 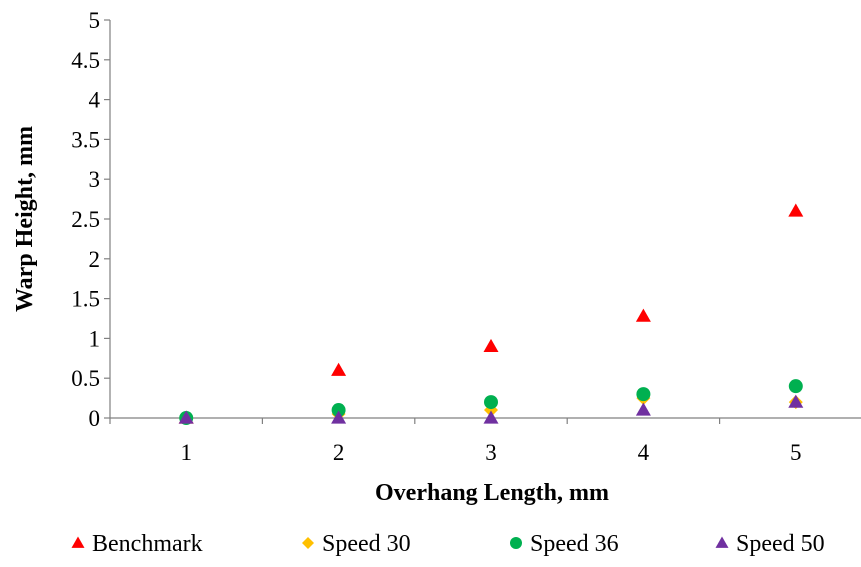 What do you see at coordinates (95, 338) in the screenshot?
I see `y-tick-label: 1` at bounding box center [95, 338].